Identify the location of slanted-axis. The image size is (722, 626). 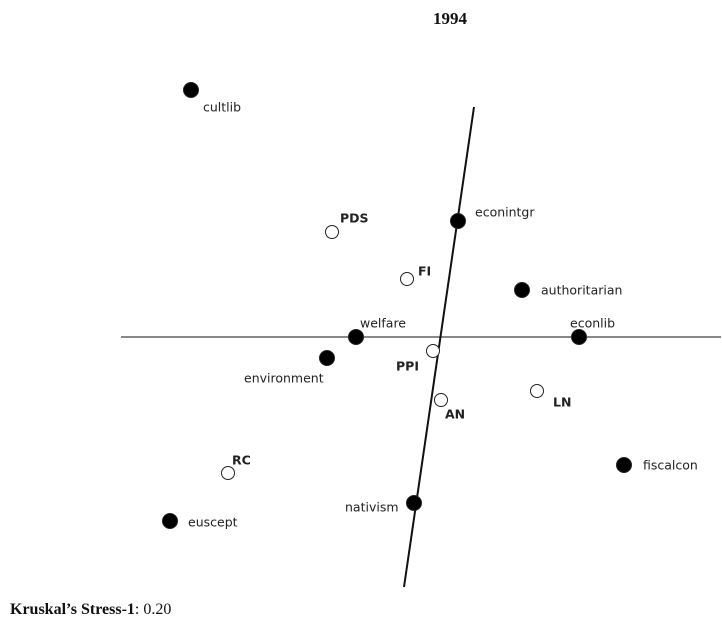
(439, 347).